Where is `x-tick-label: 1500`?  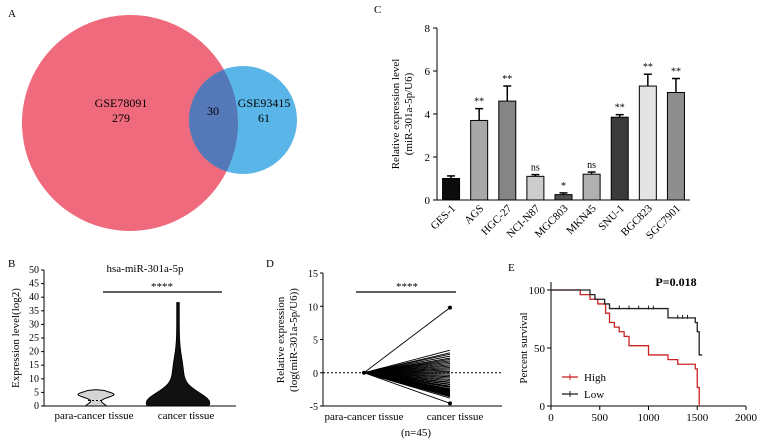
x-tick-label: 1500 is located at coordinates (697, 418).